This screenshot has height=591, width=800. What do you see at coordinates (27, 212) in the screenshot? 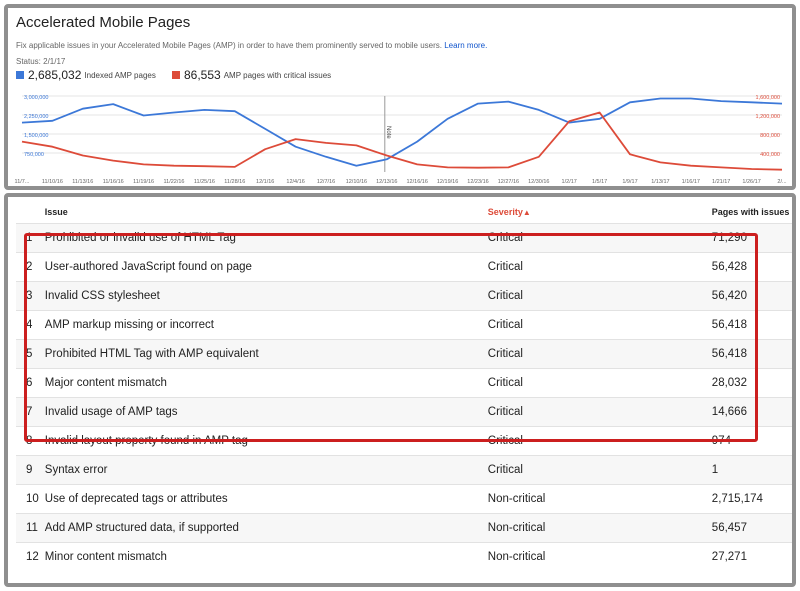
I see `header-num` at bounding box center [27, 212].